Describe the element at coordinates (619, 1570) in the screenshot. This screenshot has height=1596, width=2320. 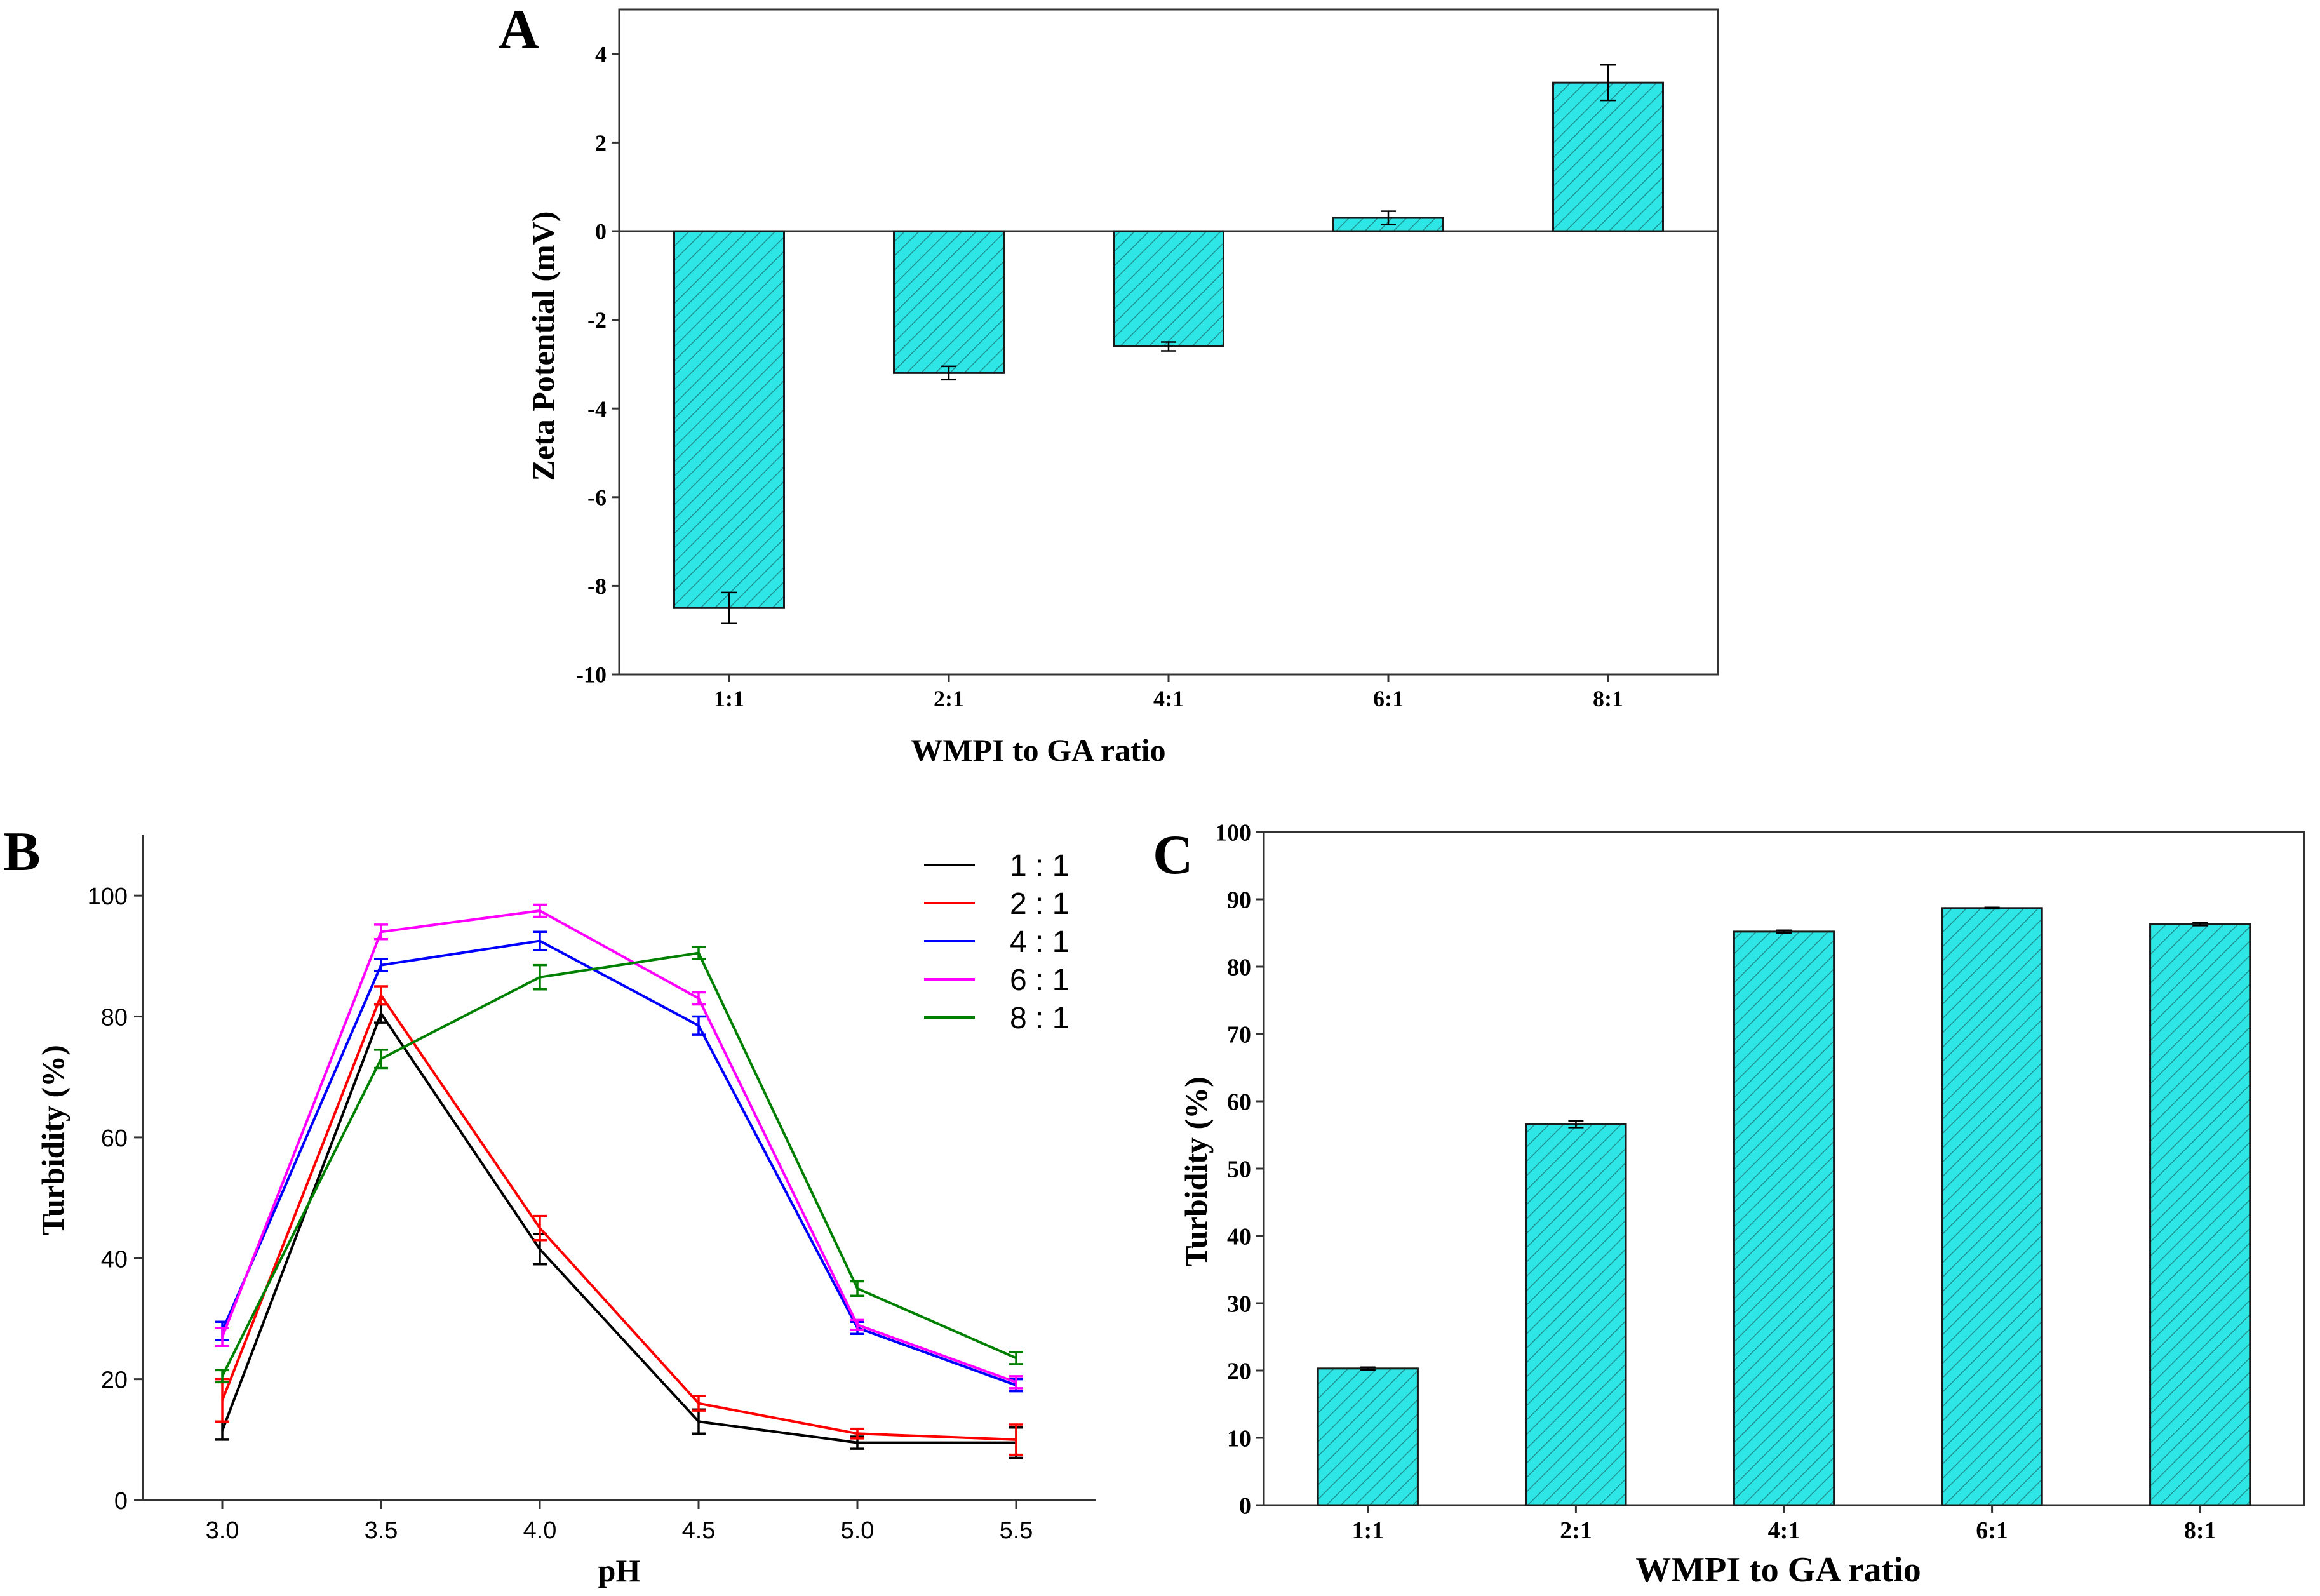
I see `panel-b-xlabel: pH` at that location.